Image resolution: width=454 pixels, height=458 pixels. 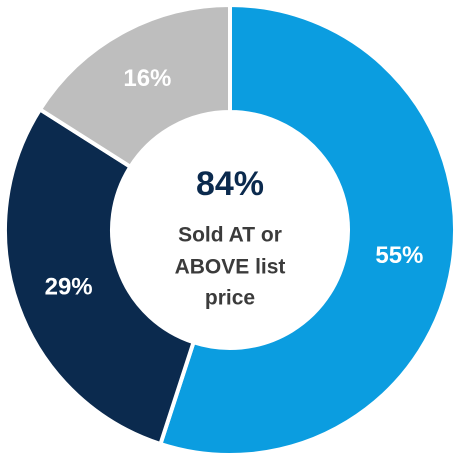 I want to click on value-label: 29%, so click(x=69, y=286).